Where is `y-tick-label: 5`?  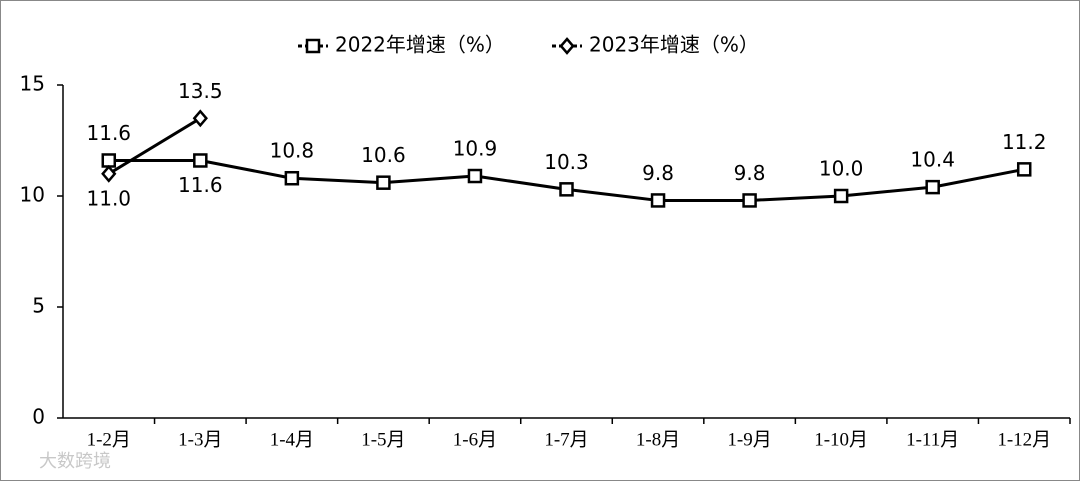
y-tick-label: 5 is located at coordinates (38, 306).